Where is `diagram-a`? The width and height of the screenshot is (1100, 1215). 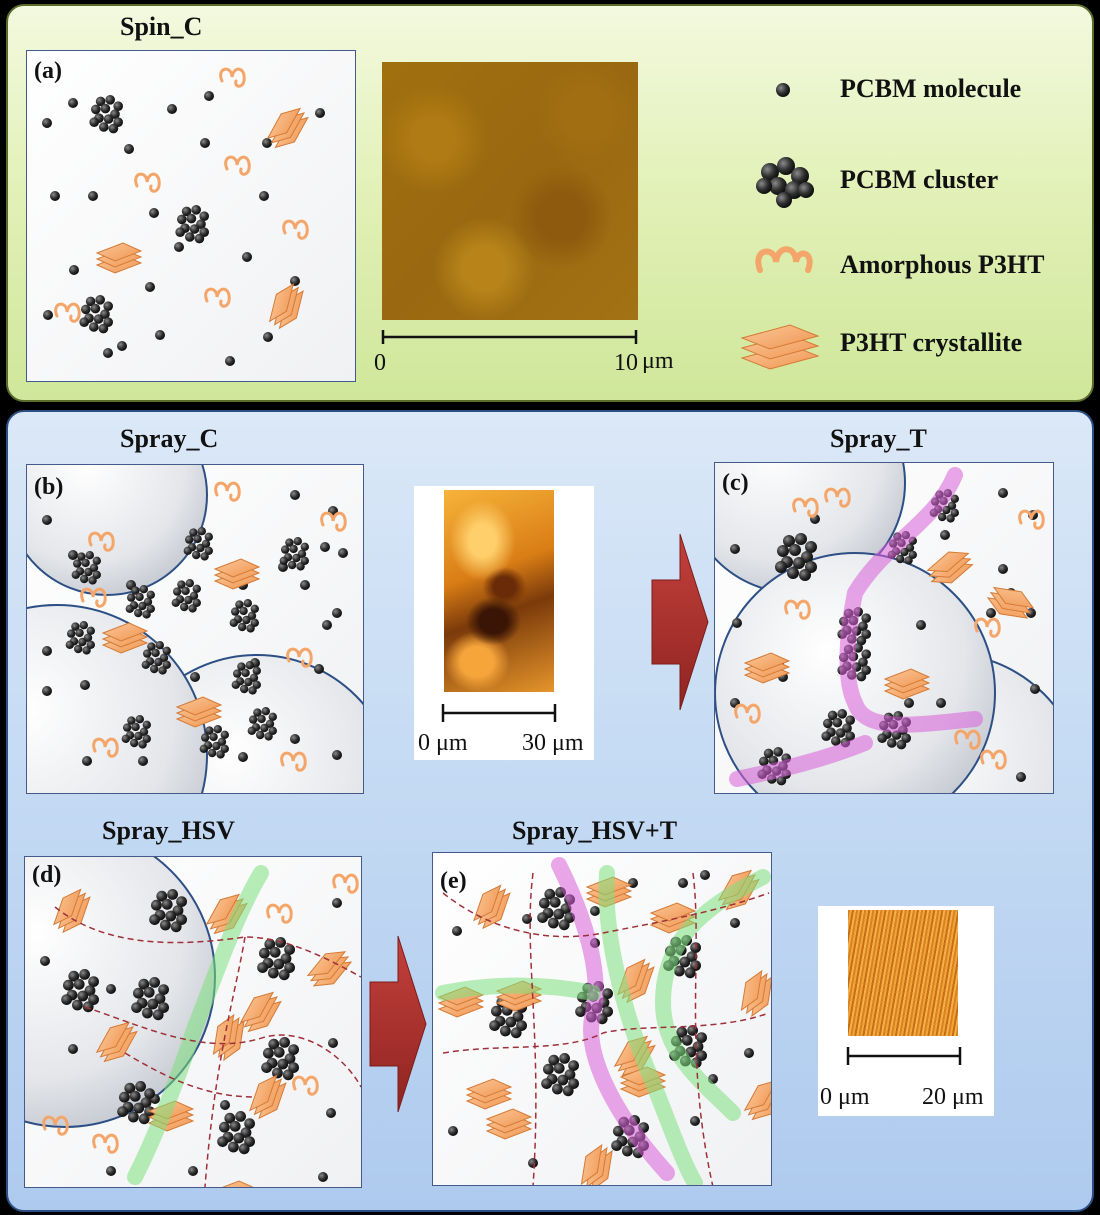
diagram-a is located at coordinates (191, 216).